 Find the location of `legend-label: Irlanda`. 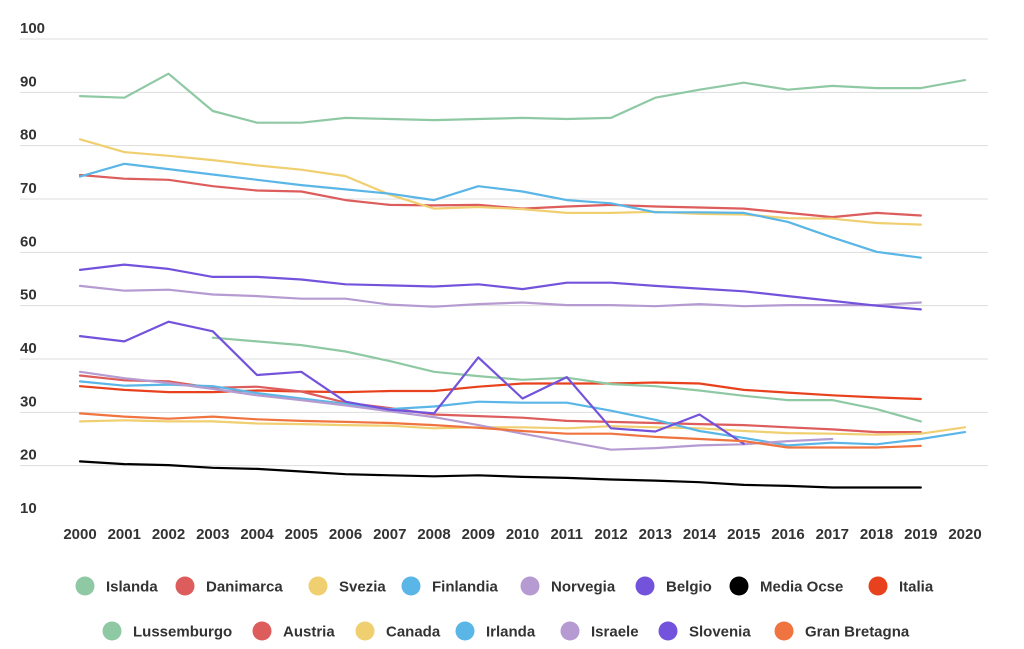

legend-label: Irlanda is located at coordinates (511, 632).